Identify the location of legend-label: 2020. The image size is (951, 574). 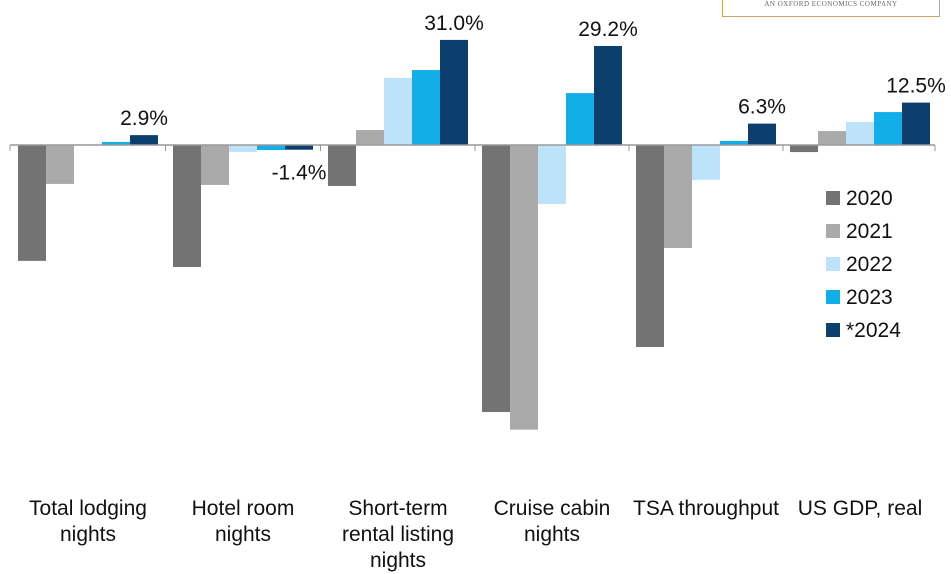
(869, 198).